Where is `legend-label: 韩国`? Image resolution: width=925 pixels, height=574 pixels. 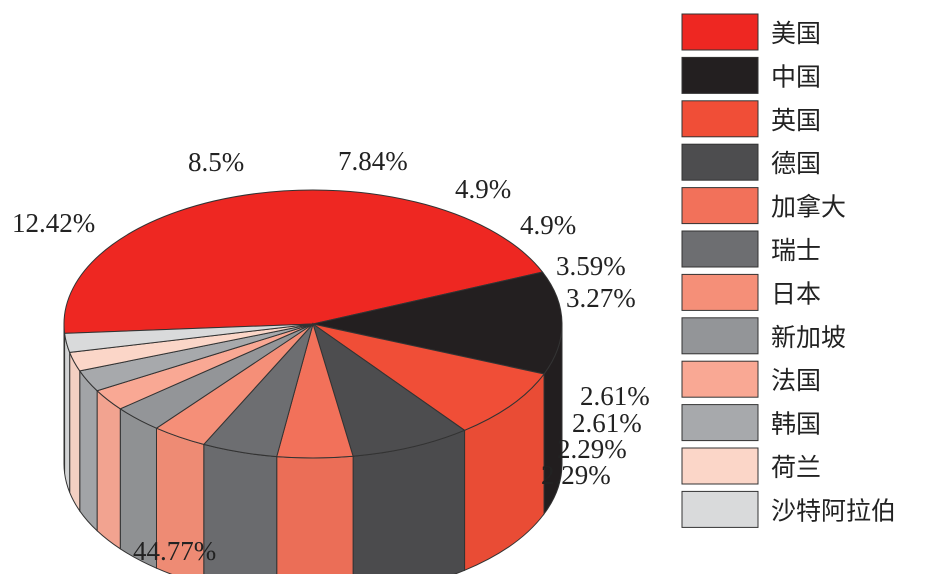 legend-label: 韩国 is located at coordinates (796, 424).